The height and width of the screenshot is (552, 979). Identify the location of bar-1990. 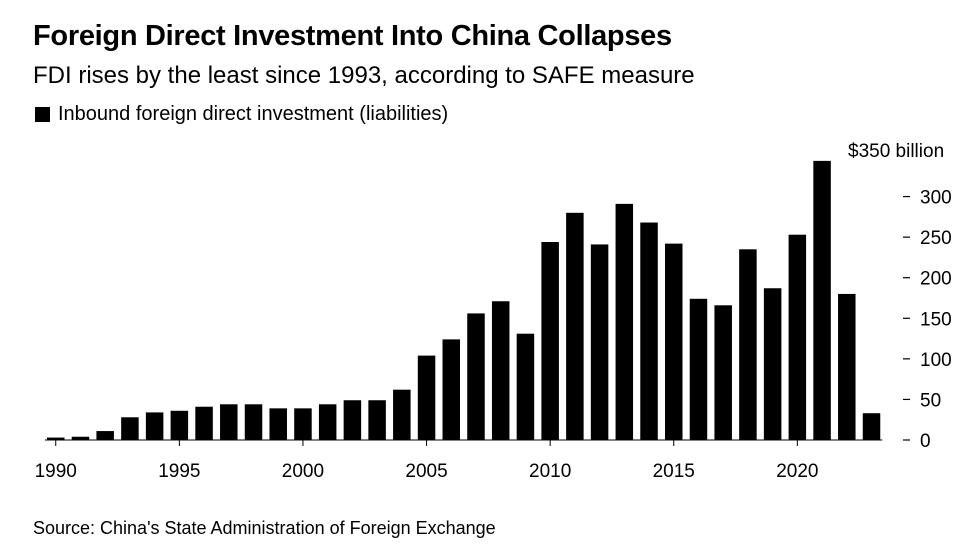
(56, 438).